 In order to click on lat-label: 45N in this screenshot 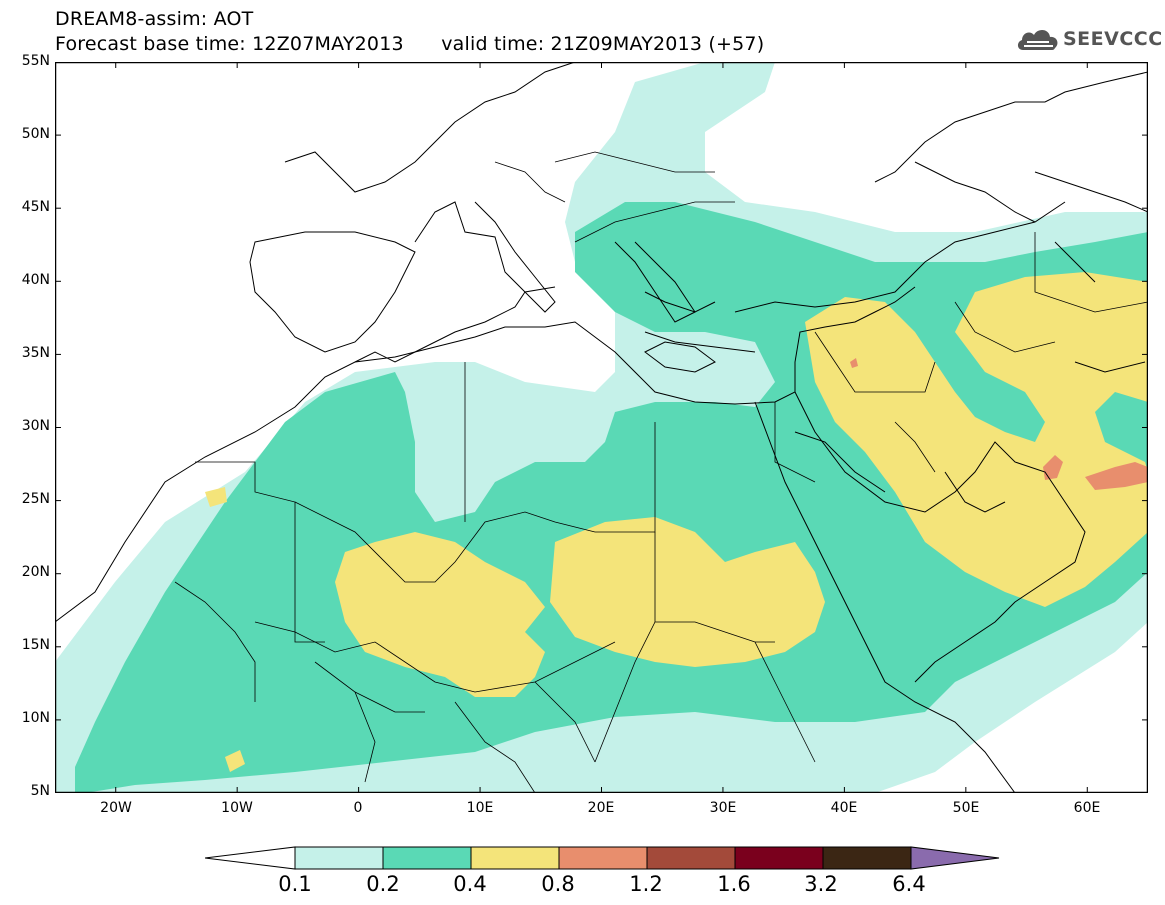, I will do `click(35, 207)`.